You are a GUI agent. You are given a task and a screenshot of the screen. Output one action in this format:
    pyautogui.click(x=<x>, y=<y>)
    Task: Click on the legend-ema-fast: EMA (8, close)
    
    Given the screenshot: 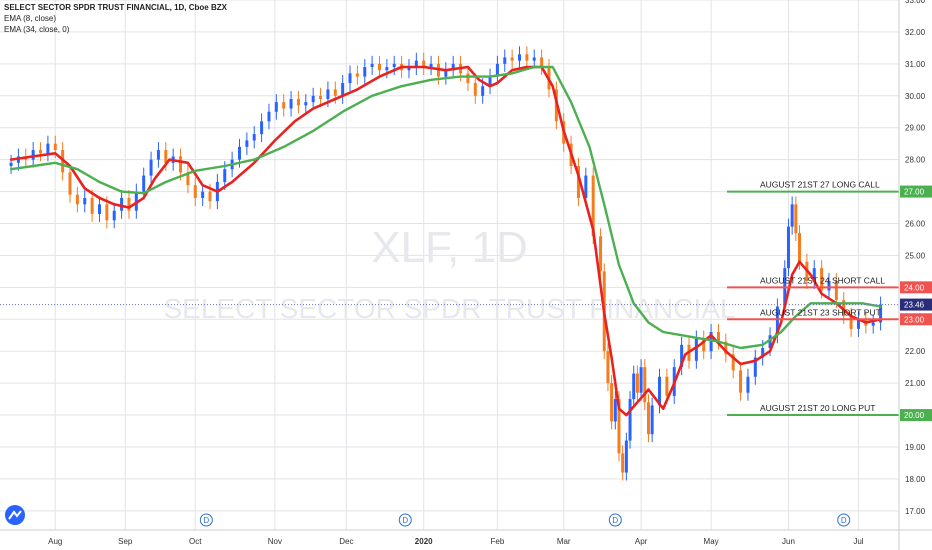 What is the action you would take?
    pyautogui.click(x=30, y=18)
    